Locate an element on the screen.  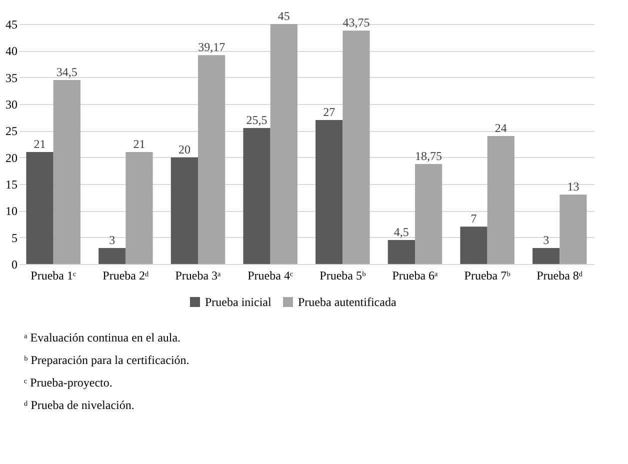
y-tick-label: 35 is located at coordinates (12, 77).